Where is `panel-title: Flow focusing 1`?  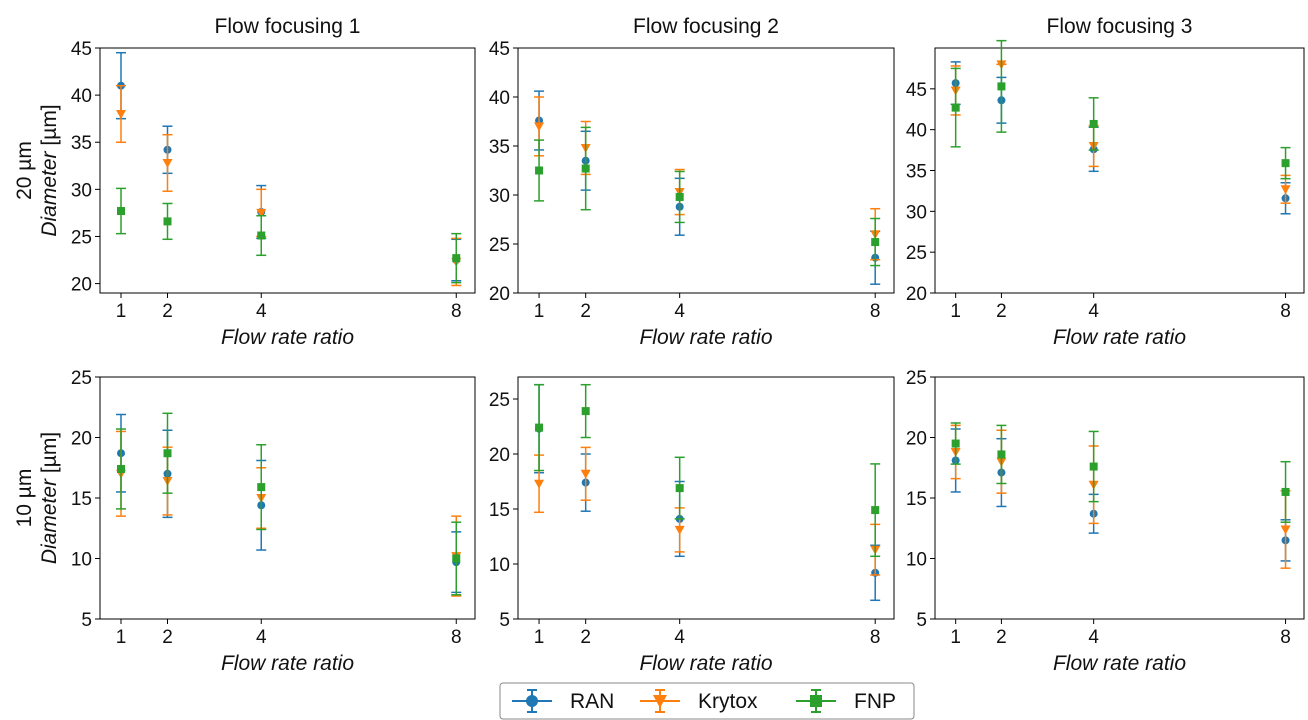
panel-title: Flow focusing 1 is located at coordinates (288, 26).